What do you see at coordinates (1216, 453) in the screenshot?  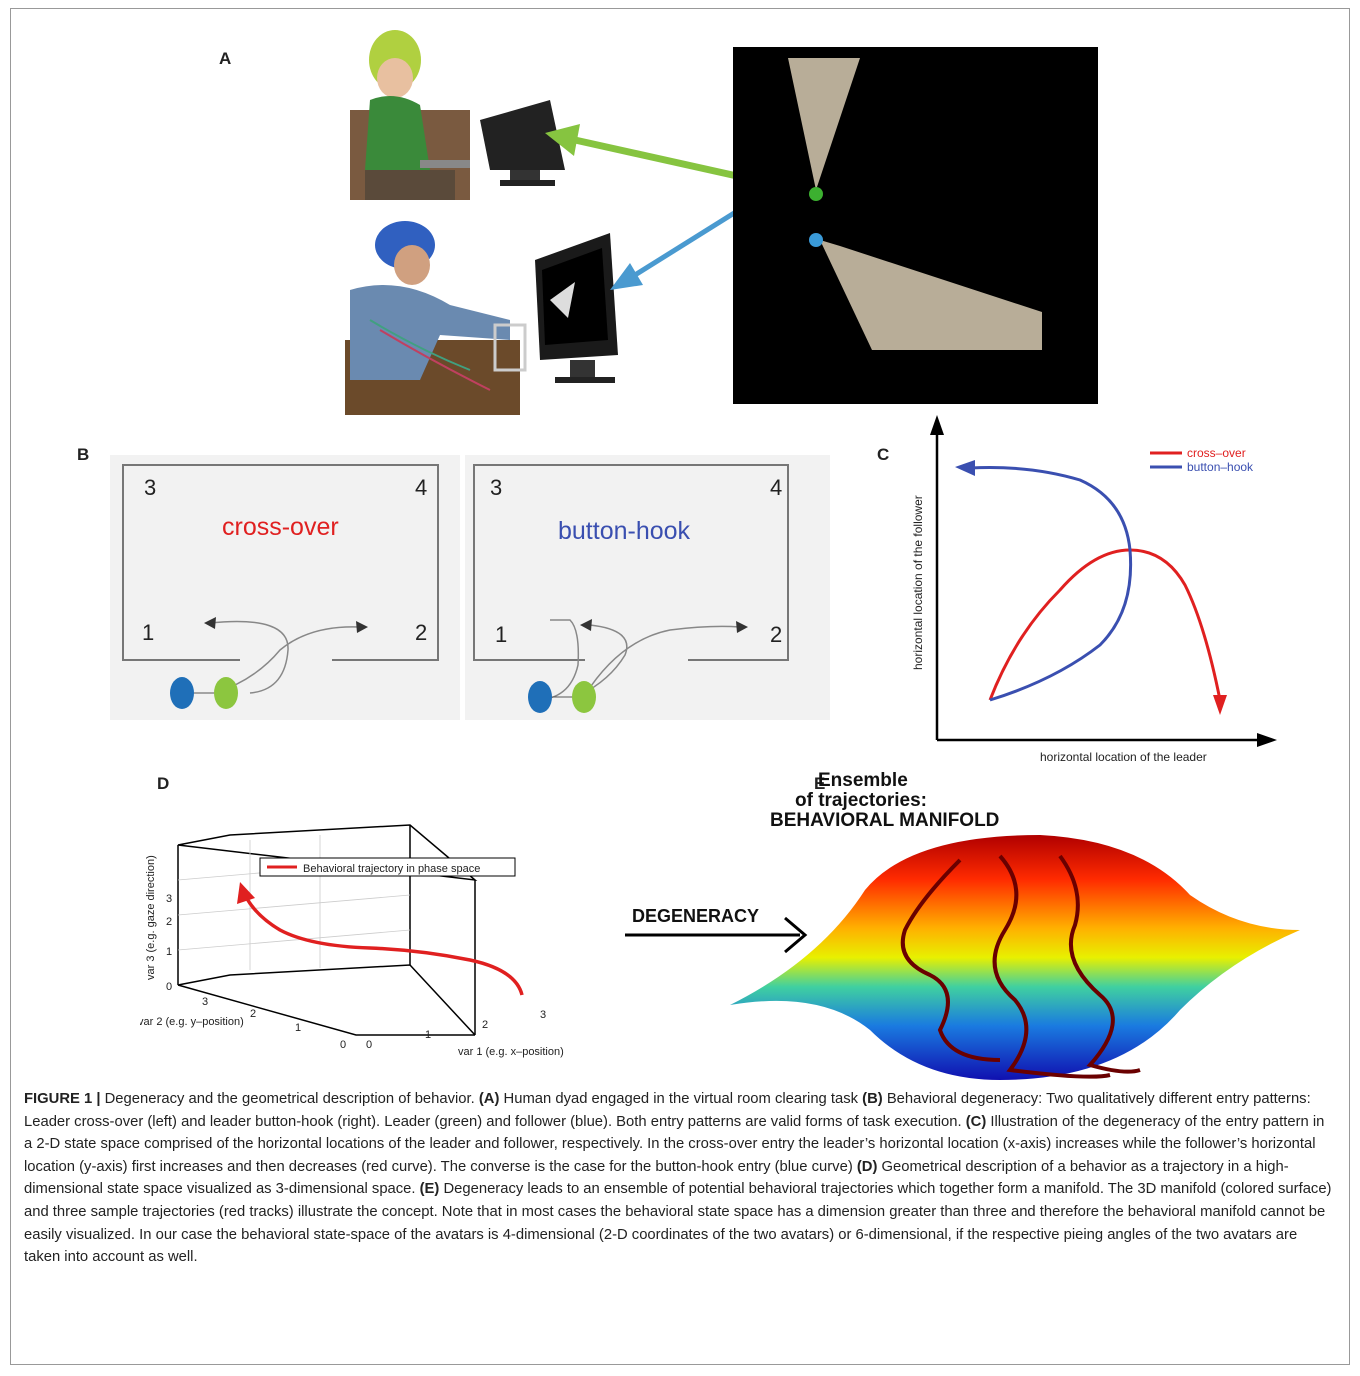 I see `legend-cross-over: cross–over` at bounding box center [1216, 453].